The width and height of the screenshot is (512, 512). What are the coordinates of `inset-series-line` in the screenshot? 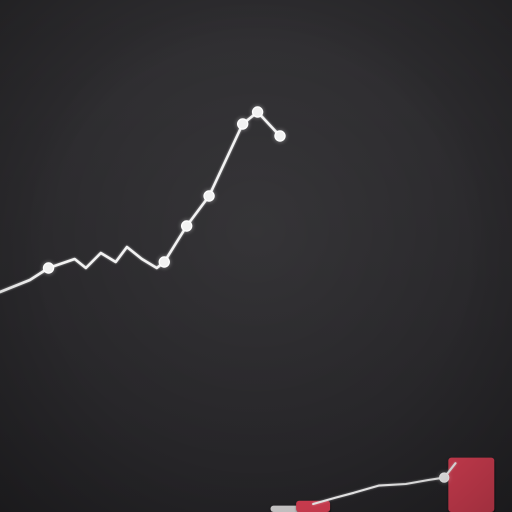 It's located at (384, 484).